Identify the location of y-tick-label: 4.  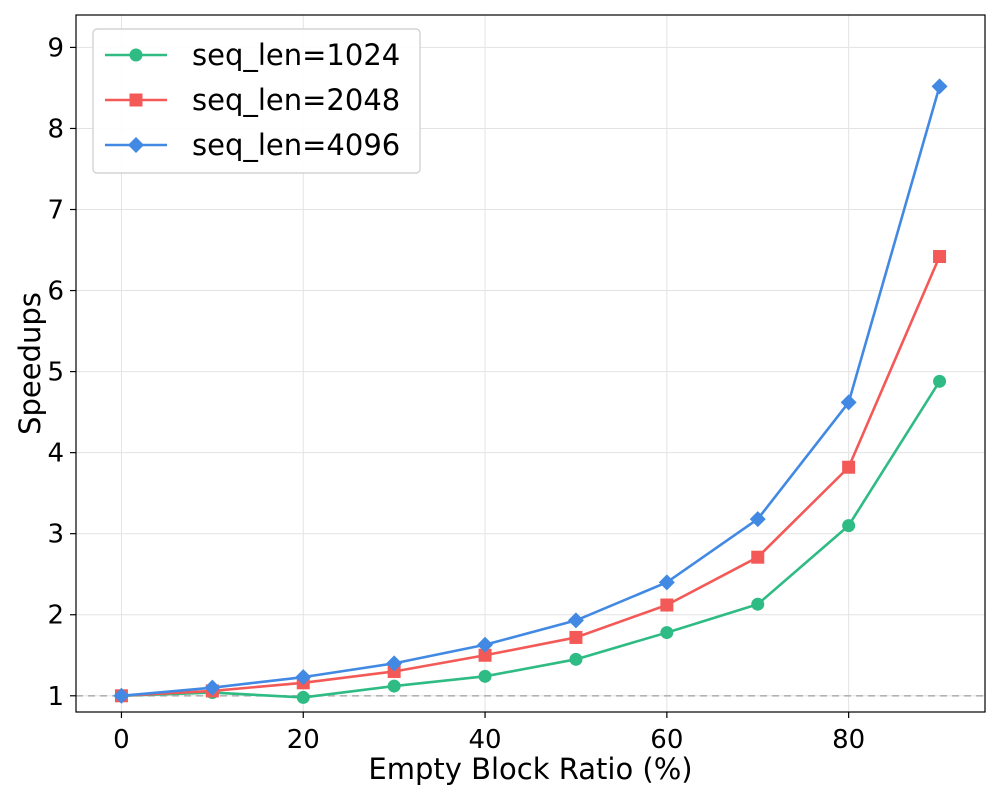
(55, 454).